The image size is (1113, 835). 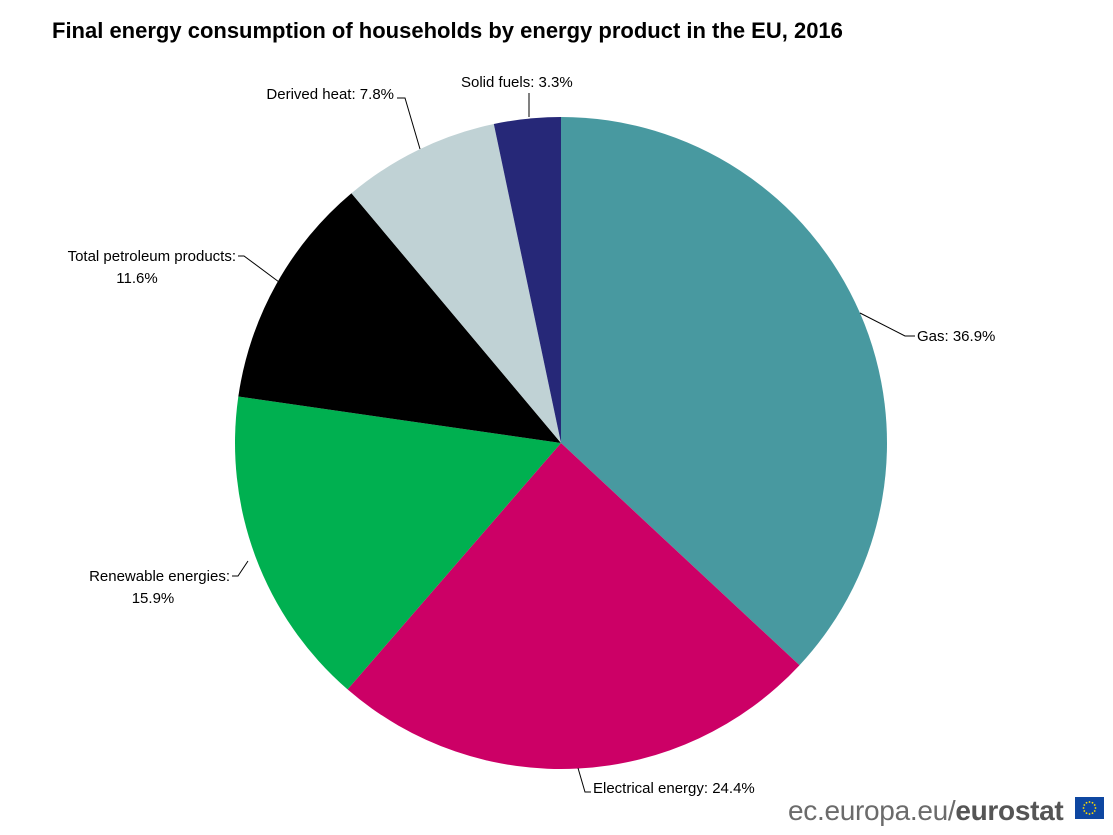 I want to click on label-renewable: Renewable energies:, so click(x=159, y=576).